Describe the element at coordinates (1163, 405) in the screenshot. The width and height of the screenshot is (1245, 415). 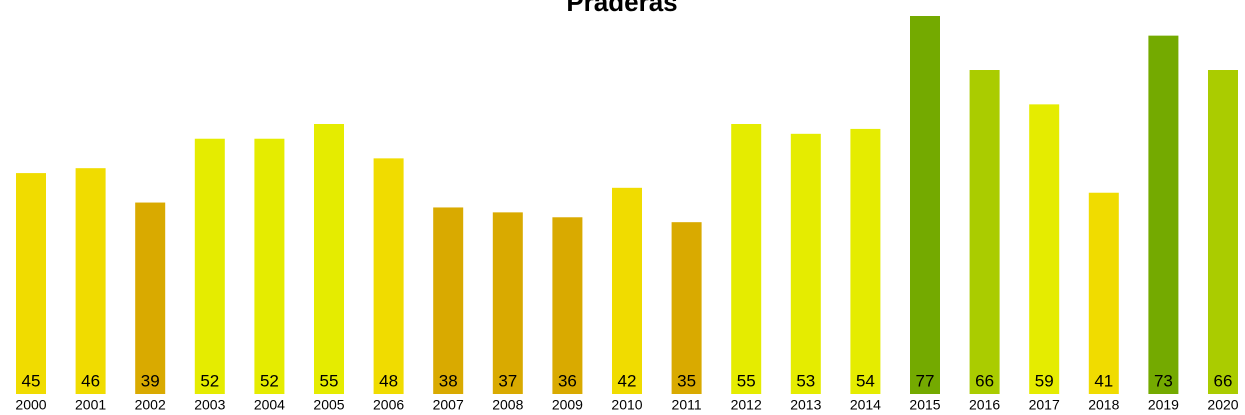
I see `x-tick-label: 2019` at that location.